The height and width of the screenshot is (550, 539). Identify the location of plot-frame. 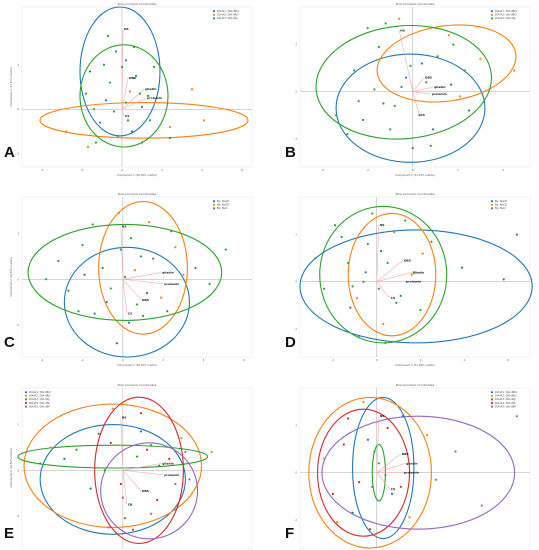
(137, 468).